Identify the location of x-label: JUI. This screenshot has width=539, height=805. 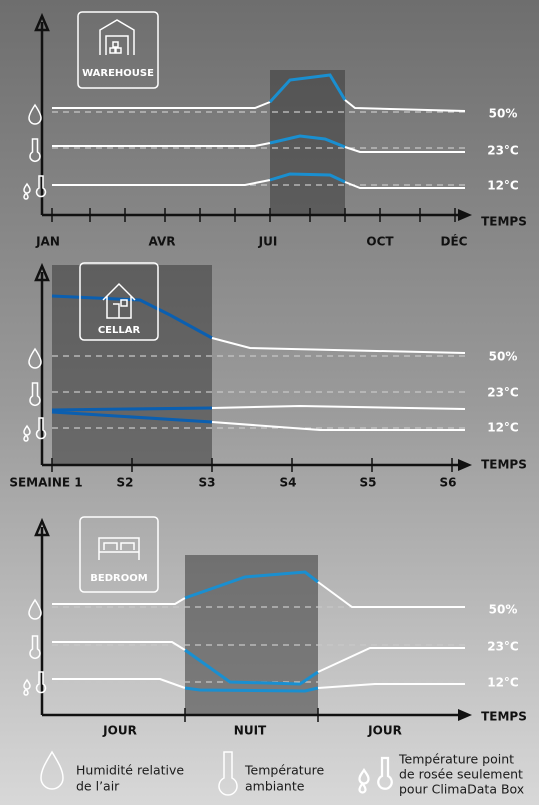
(268, 242).